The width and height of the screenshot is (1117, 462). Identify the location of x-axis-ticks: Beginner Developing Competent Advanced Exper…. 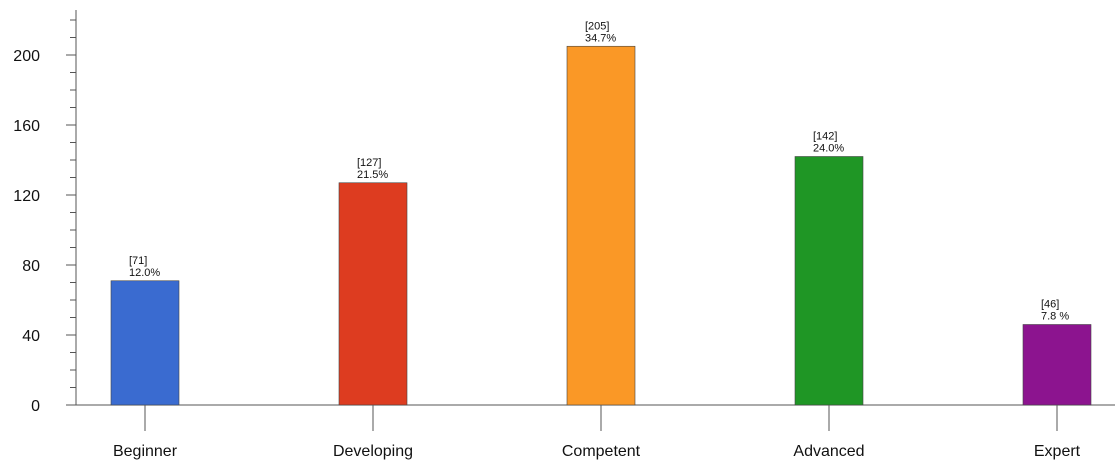
(597, 432).